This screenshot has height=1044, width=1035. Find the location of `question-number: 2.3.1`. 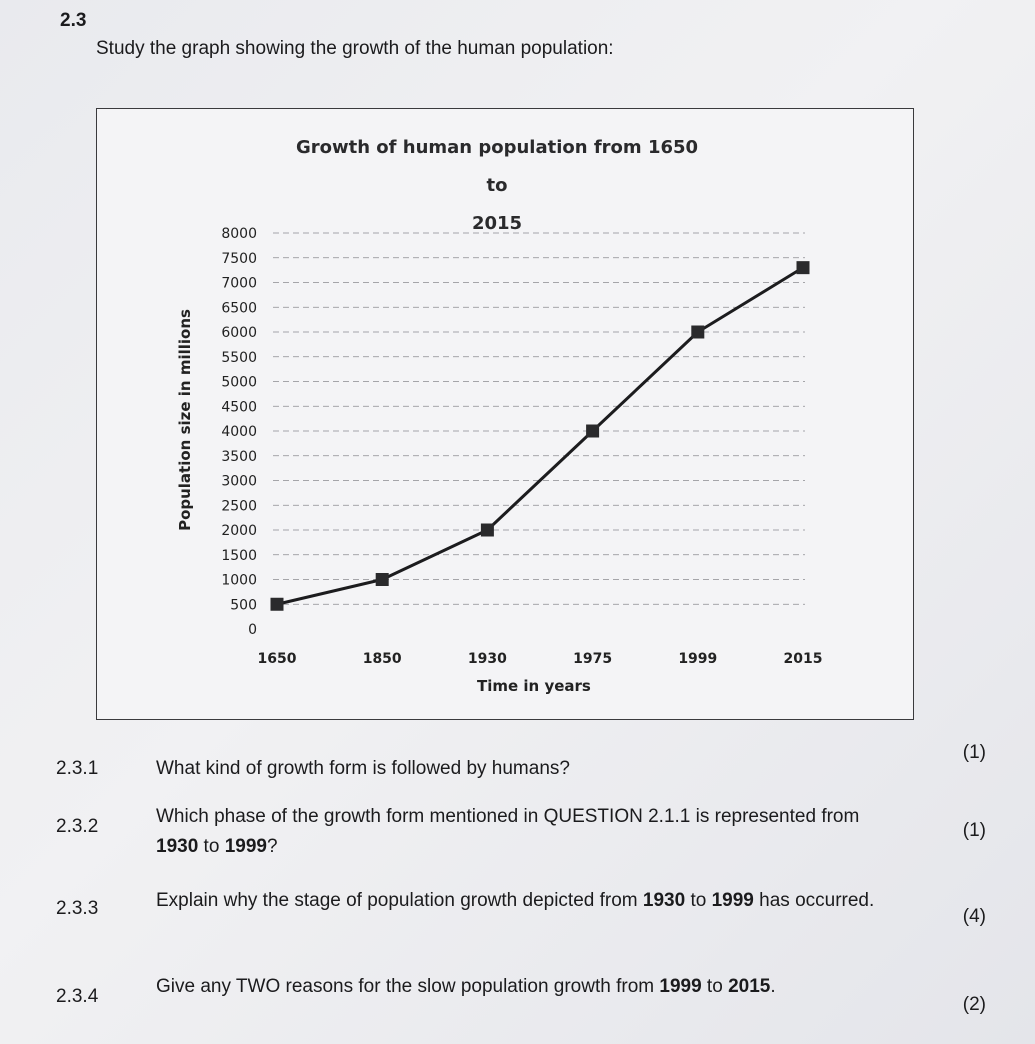

question-number: 2.3.1 is located at coordinates (77, 768).